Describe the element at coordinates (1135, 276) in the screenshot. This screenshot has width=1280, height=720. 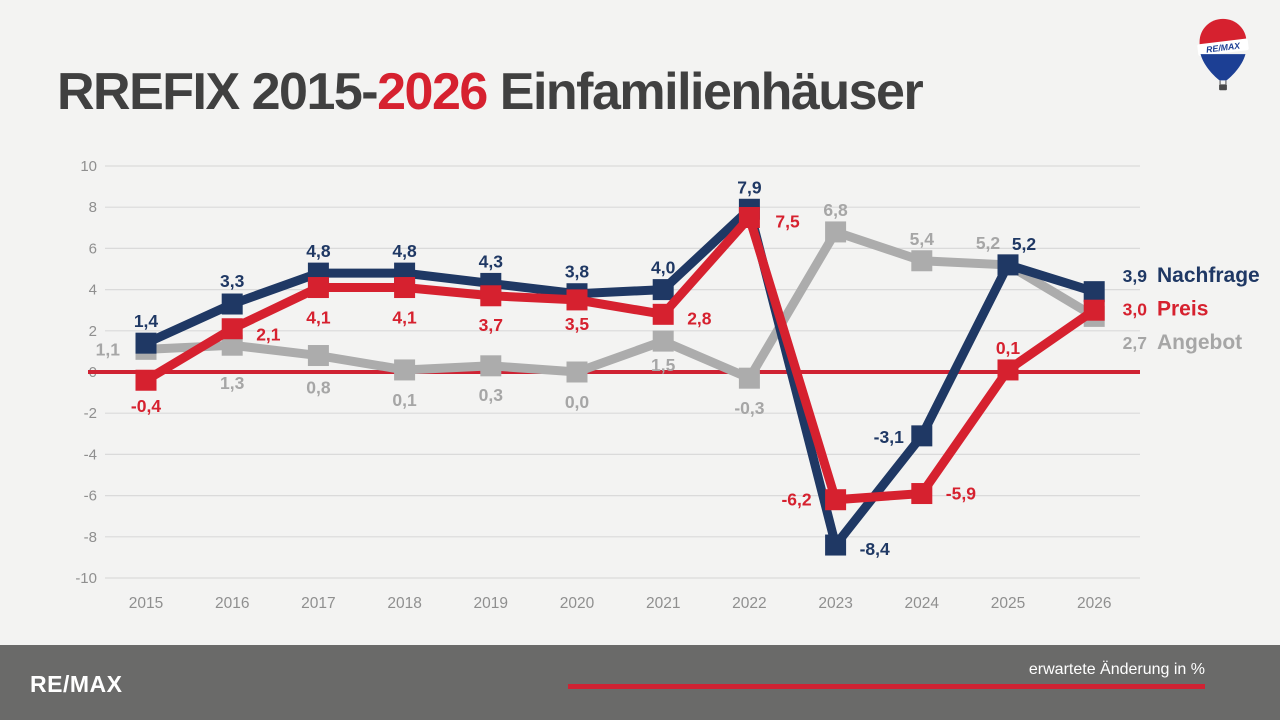
I see `legend-last-value: 3,9` at that location.